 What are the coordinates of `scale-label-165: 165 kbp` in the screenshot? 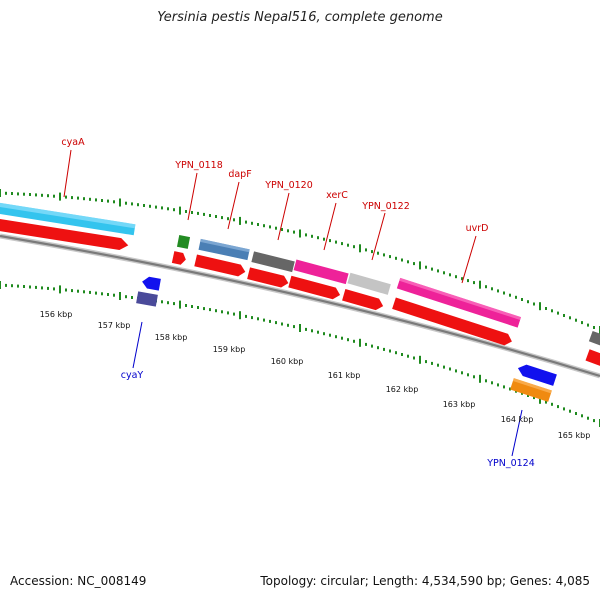 It's located at (574, 435).